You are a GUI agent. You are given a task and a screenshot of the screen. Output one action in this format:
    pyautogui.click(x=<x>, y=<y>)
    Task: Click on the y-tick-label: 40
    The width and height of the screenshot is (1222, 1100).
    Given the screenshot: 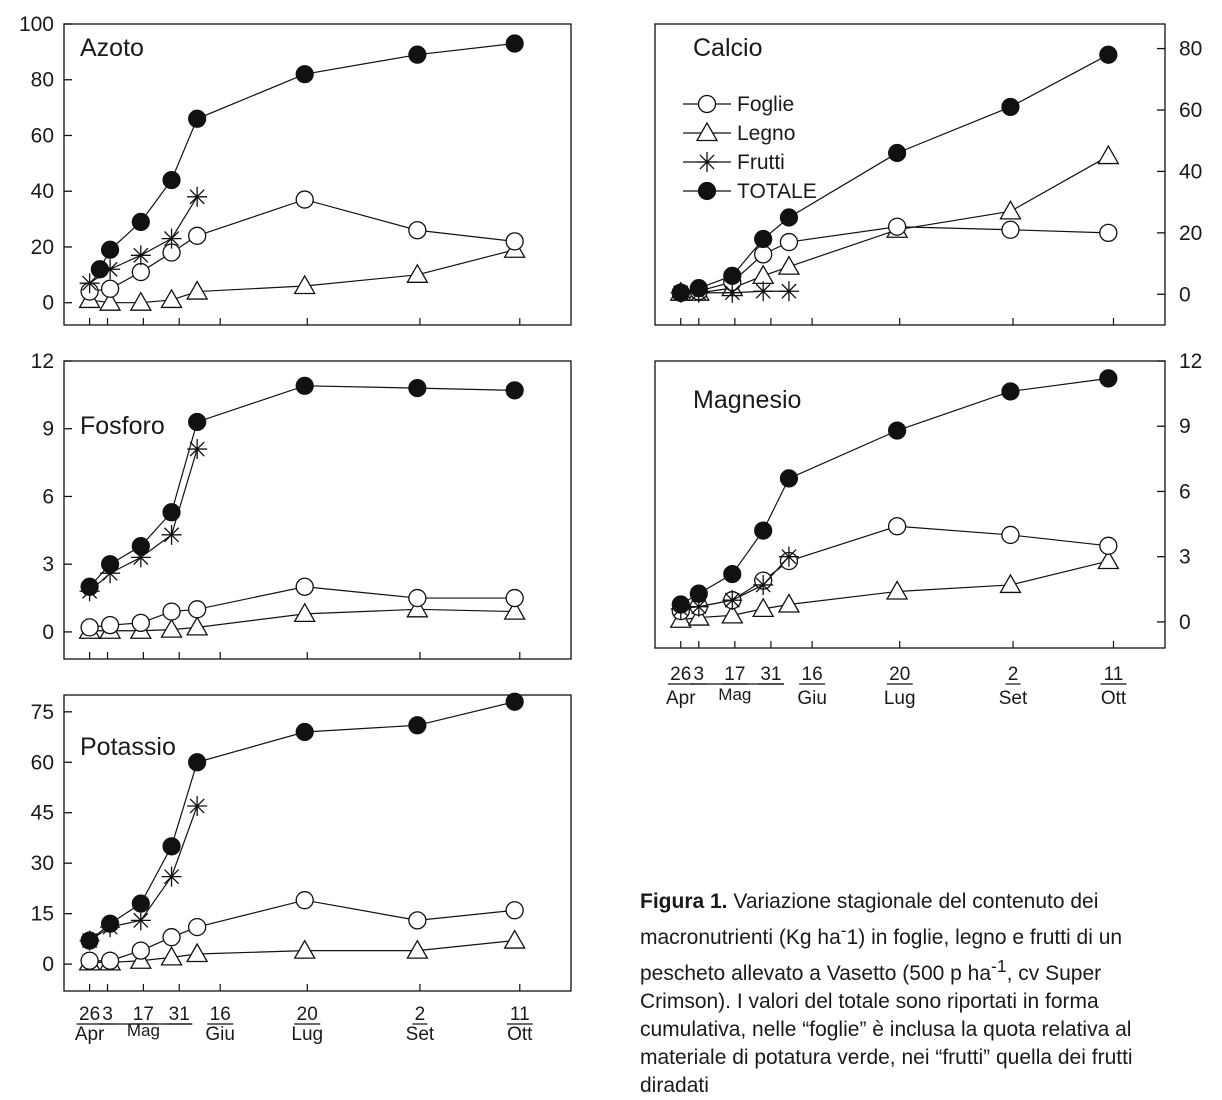 What is the action you would take?
    pyautogui.click(x=1190, y=171)
    